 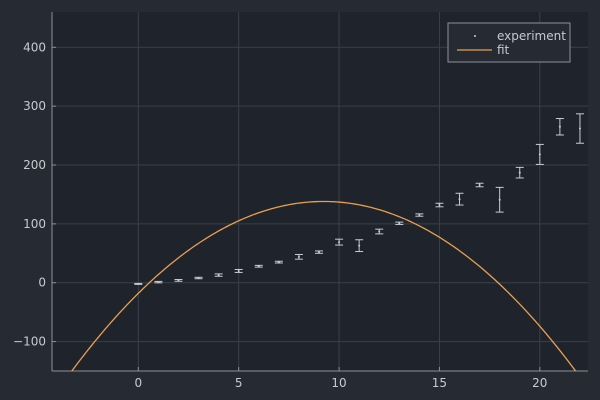 What do you see at coordinates (503, 50) in the screenshot?
I see `legend-fit-label: fit` at bounding box center [503, 50].